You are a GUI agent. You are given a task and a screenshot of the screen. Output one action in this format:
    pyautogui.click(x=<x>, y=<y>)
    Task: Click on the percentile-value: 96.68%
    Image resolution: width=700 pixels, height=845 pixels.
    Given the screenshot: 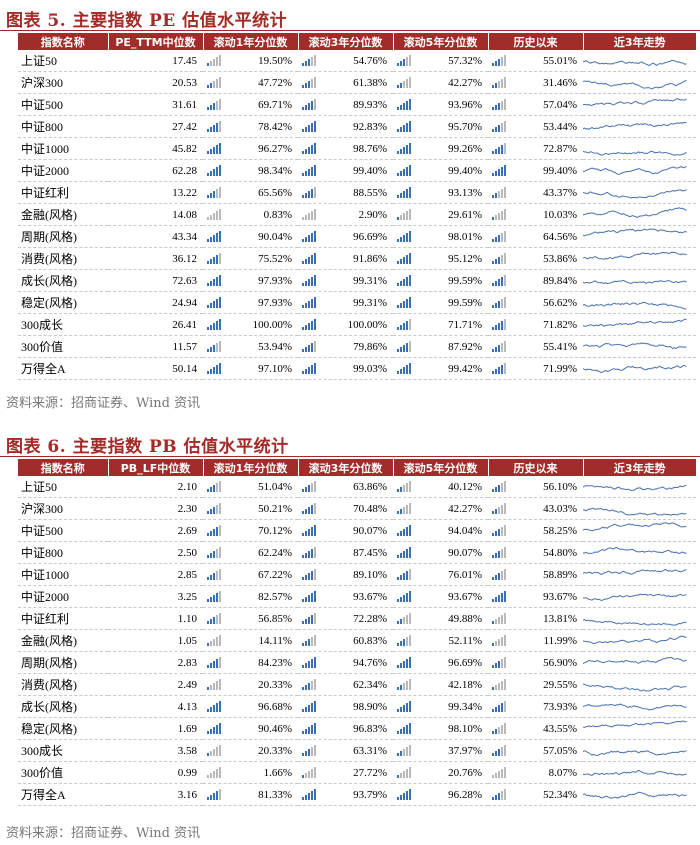 What is the action you would take?
    pyautogui.click(x=275, y=706)
    